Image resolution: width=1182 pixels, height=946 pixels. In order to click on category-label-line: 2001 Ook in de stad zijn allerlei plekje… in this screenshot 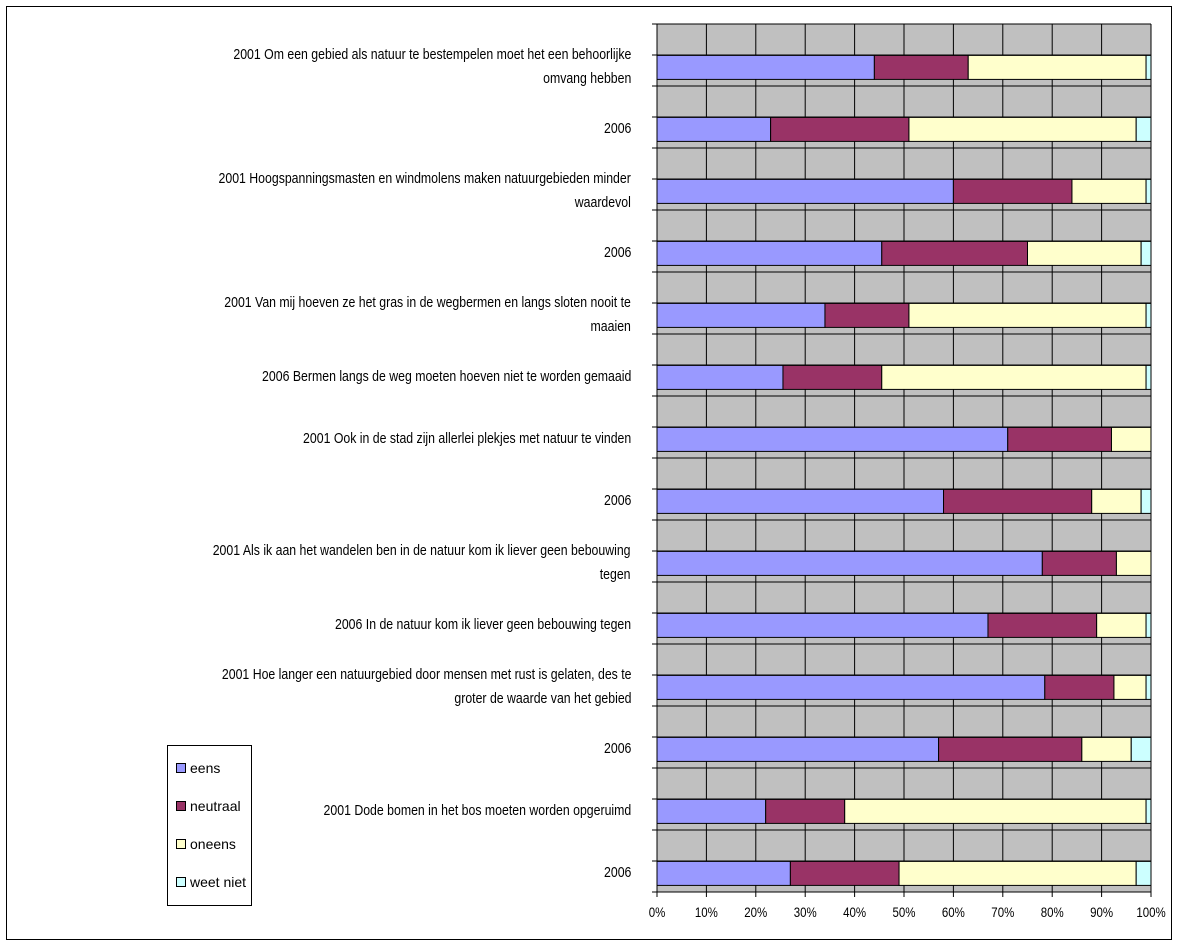, I will do `click(466, 439)`.